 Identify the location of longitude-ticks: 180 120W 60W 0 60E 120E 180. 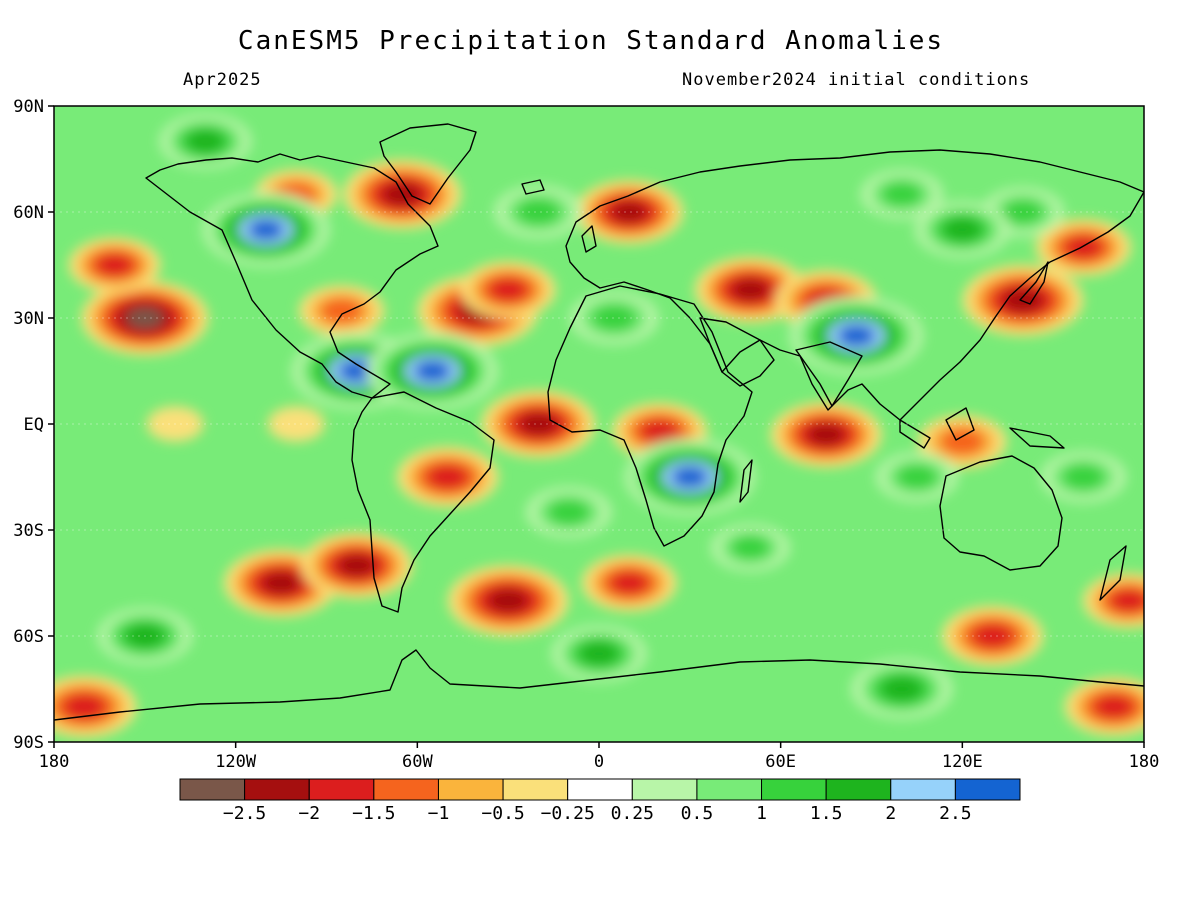
(599, 757).